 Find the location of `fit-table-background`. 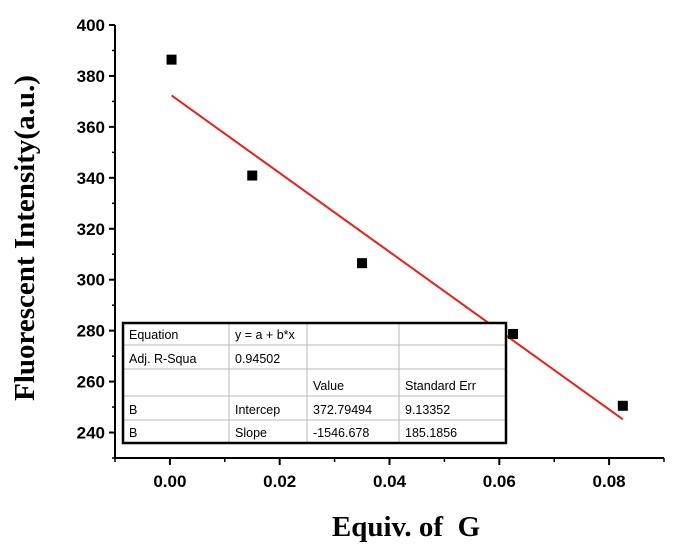

fit-table-background is located at coordinates (314, 383).